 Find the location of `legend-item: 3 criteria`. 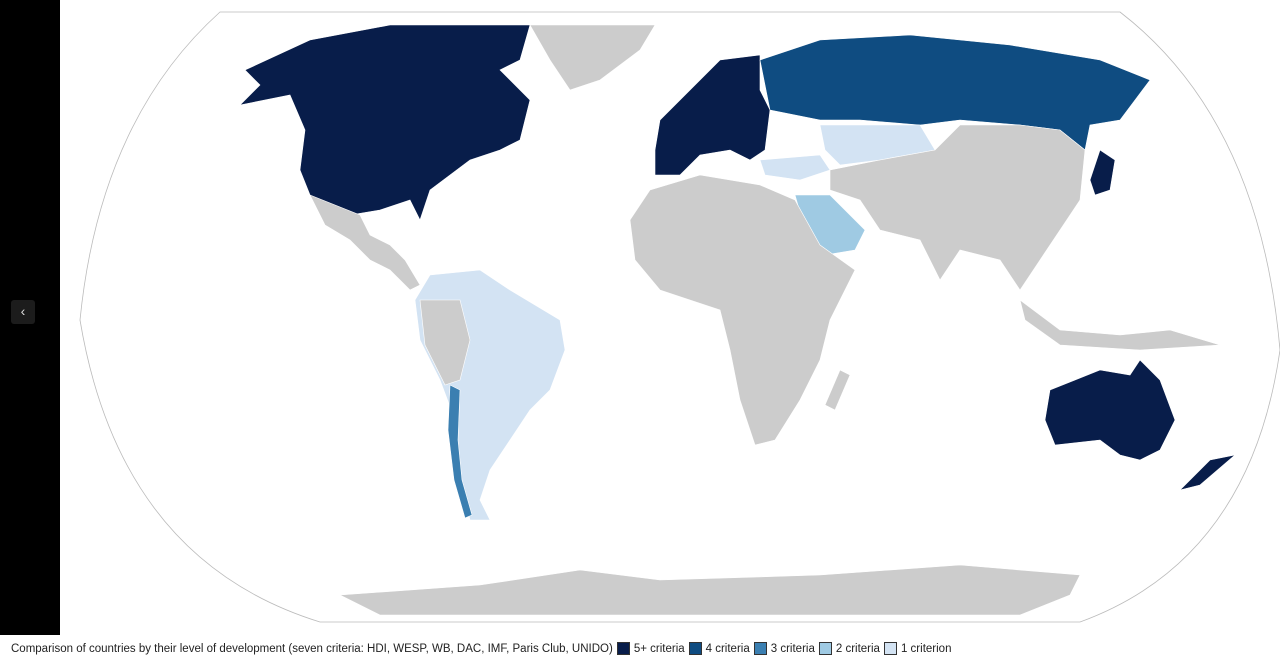

legend-item: 3 criteria is located at coordinates (784, 648).